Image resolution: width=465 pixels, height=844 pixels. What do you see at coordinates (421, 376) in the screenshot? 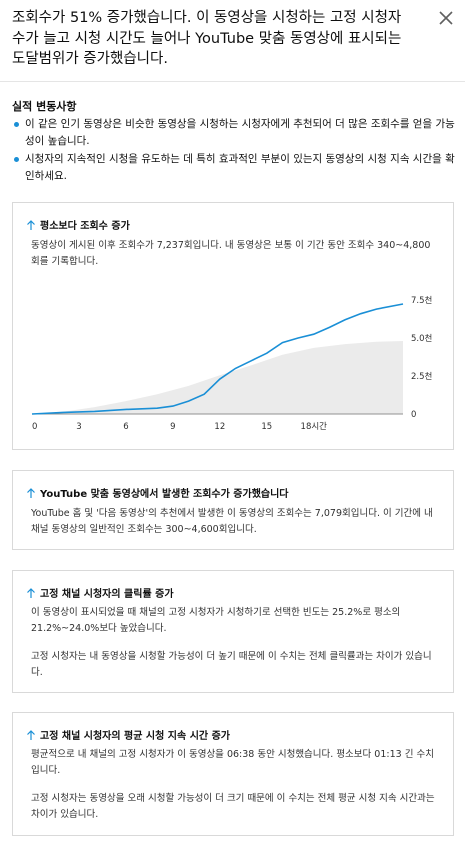
I see `y-tick-label: 2.5천` at bounding box center [421, 376].